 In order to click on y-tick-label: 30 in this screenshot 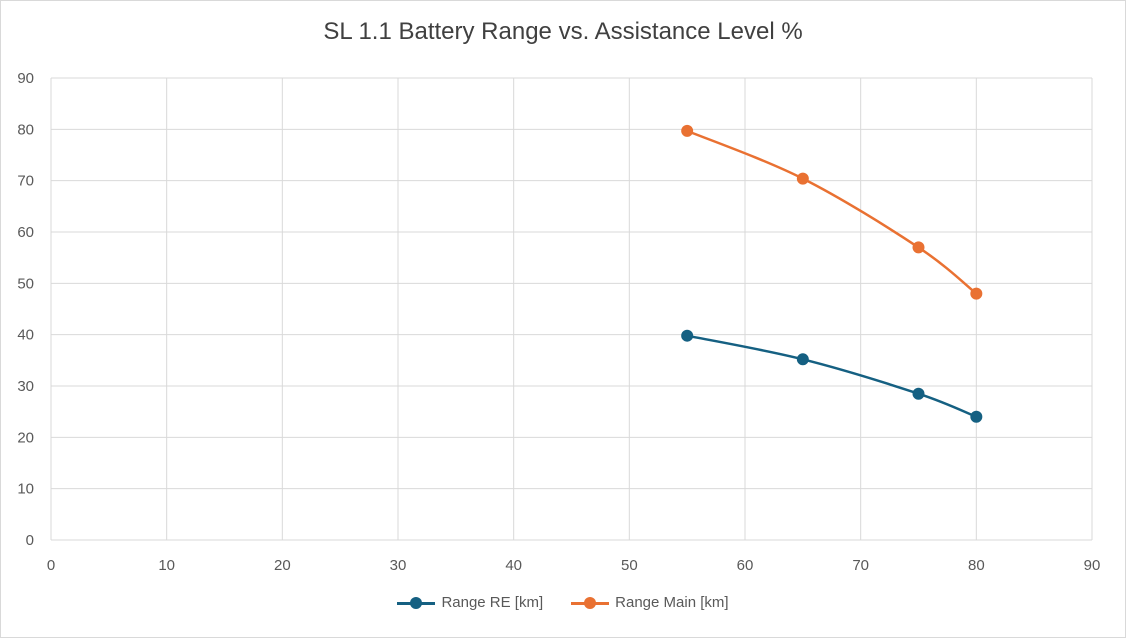, I will do `click(25, 386)`.